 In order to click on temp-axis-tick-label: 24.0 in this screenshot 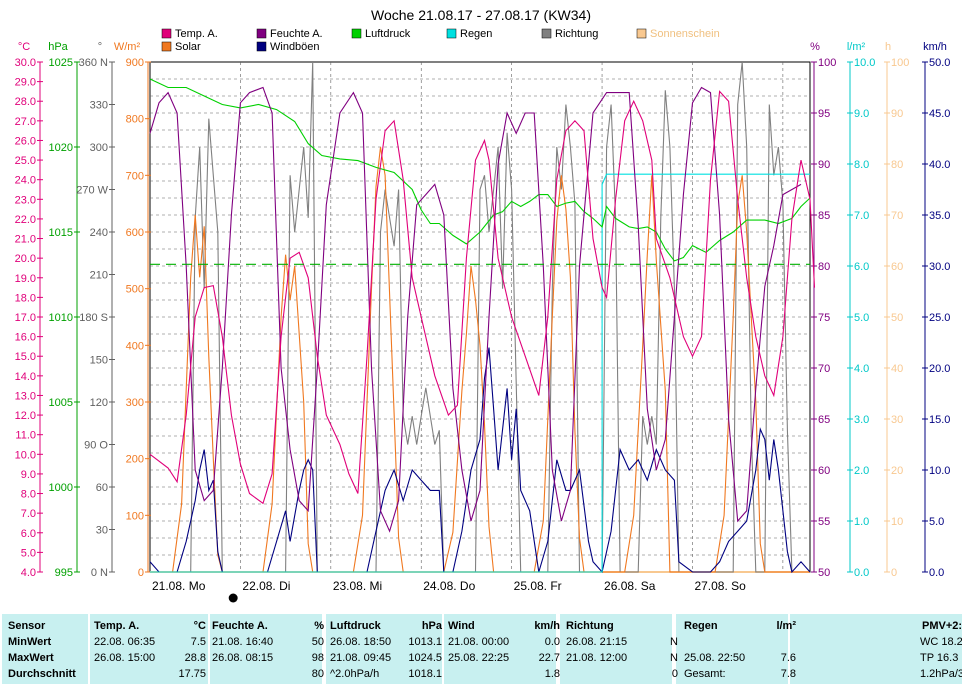, I will do `click(25, 181)`.